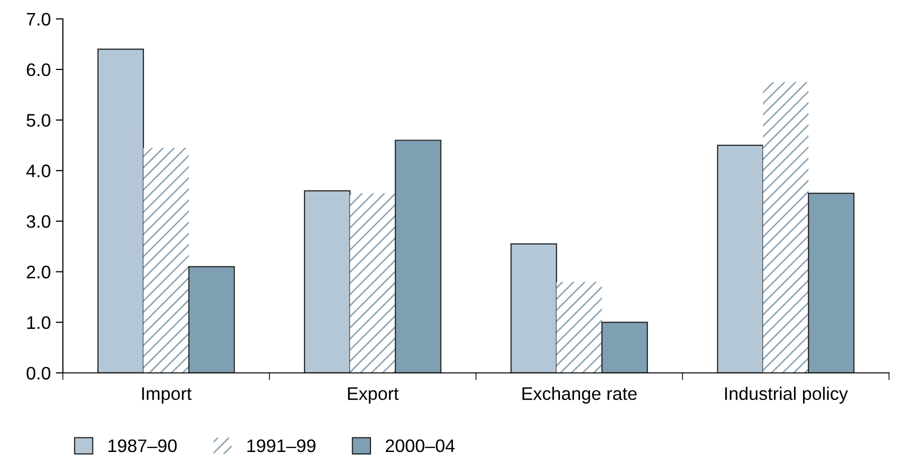 Image resolution: width=898 pixels, height=472 pixels. What do you see at coordinates (38, 221) in the screenshot?
I see `y-tick-label: 3.0` at bounding box center [38, 221].